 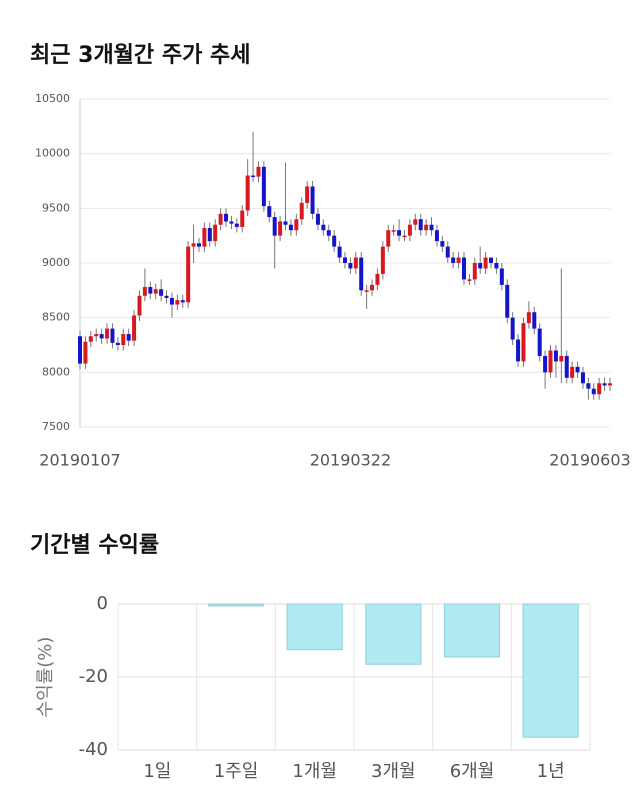 What do you see at coordinates (589, 460) in the screenshot?
I see `x-tick-label: 20190603` at bounding box center [589, 460].